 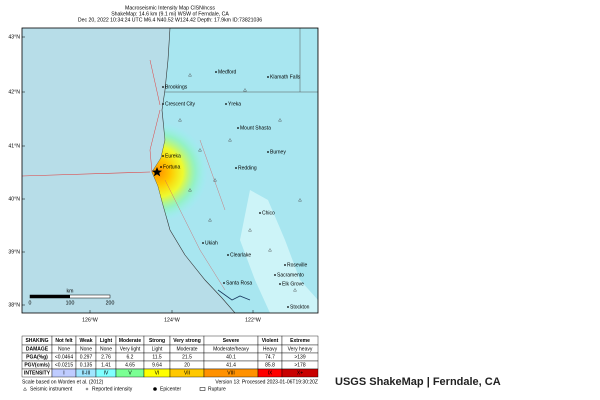 I want to click on legend-label: Epicenter, so click(x=170, y=389).